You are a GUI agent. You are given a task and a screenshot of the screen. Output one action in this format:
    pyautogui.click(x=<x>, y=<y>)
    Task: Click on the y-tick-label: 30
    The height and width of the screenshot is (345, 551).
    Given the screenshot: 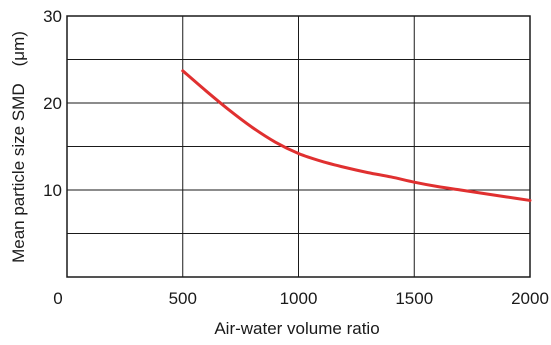 What is the action you would take?
    pyautogui.click(x=52, y=16)
    